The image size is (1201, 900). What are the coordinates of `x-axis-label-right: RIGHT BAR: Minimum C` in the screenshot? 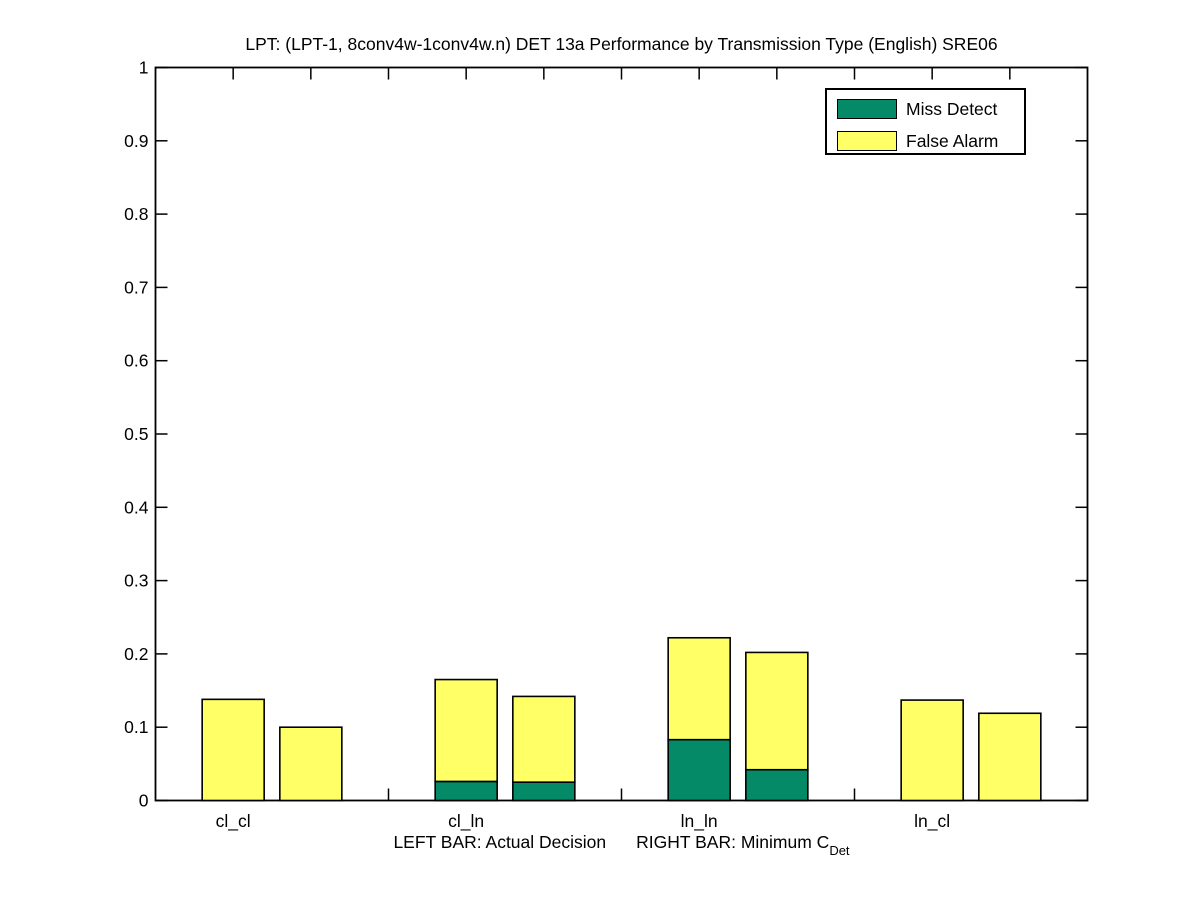 It's located at (733, 842).